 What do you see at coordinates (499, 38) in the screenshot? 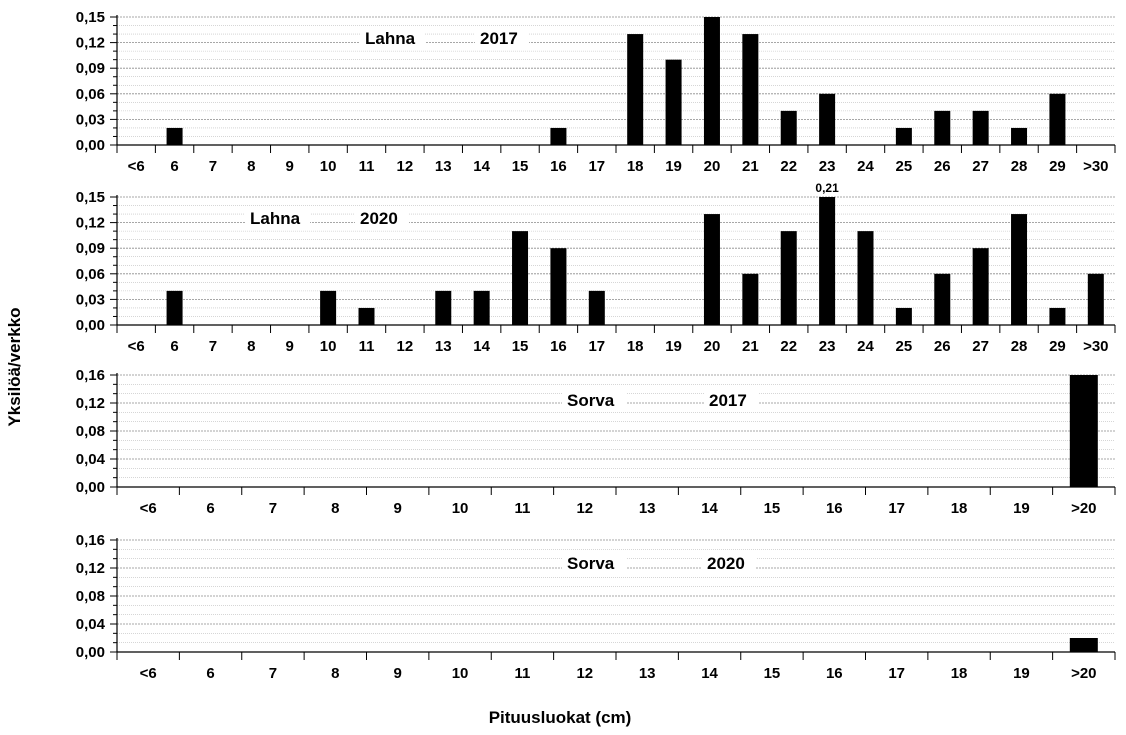
I see `chart-year: 2017` at bounding box center [499, 38].